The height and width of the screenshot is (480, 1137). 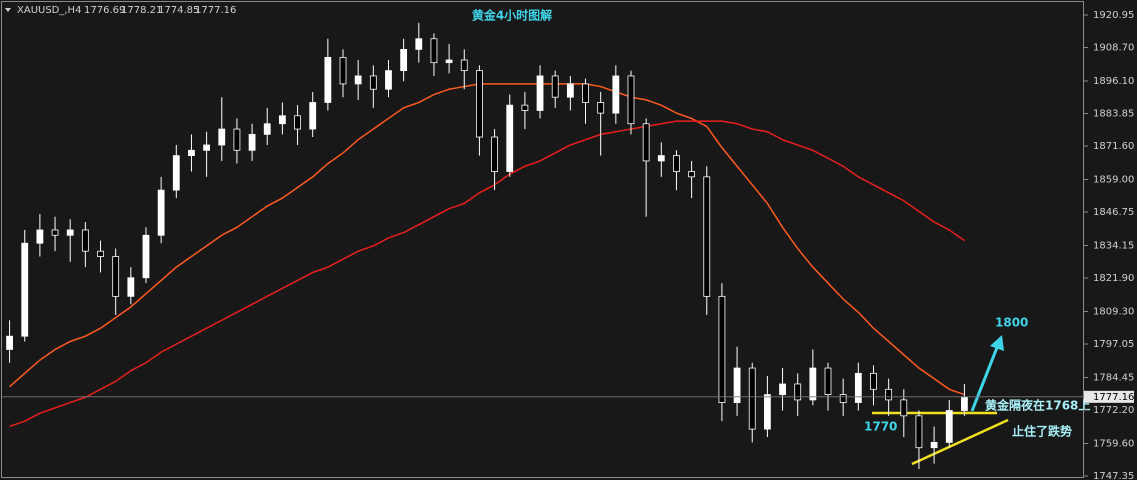 What do you see at coordinates (1113, 344) in the screenshot?
I see `y-tick-label: 1797.05` at bounding box center [1113, 344].